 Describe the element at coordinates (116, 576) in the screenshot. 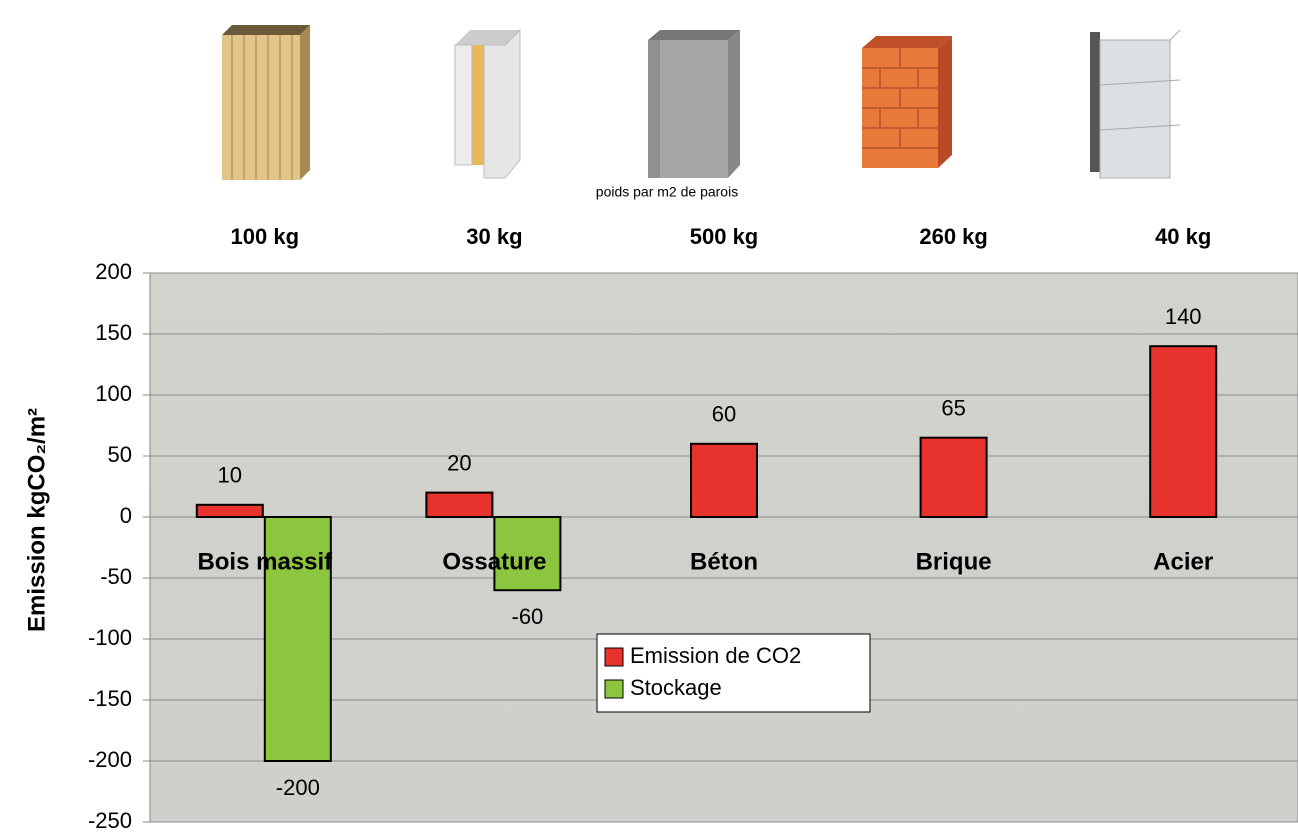

I see `y-tick-label: -50` at that location.